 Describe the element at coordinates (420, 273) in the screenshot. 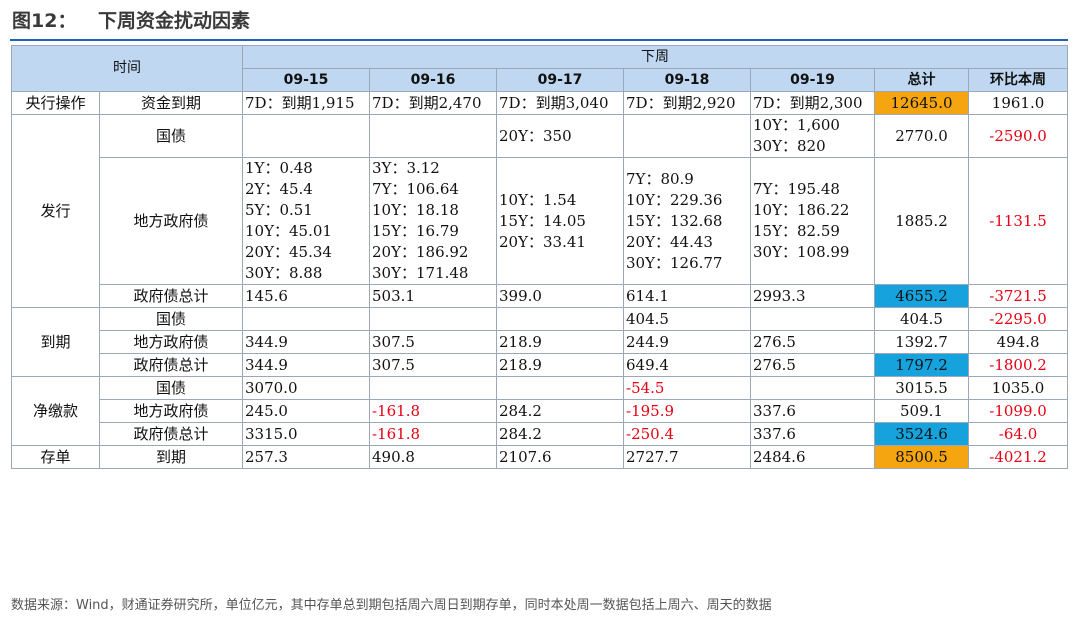

I see `value-line: 30Y：171.48` at that location.